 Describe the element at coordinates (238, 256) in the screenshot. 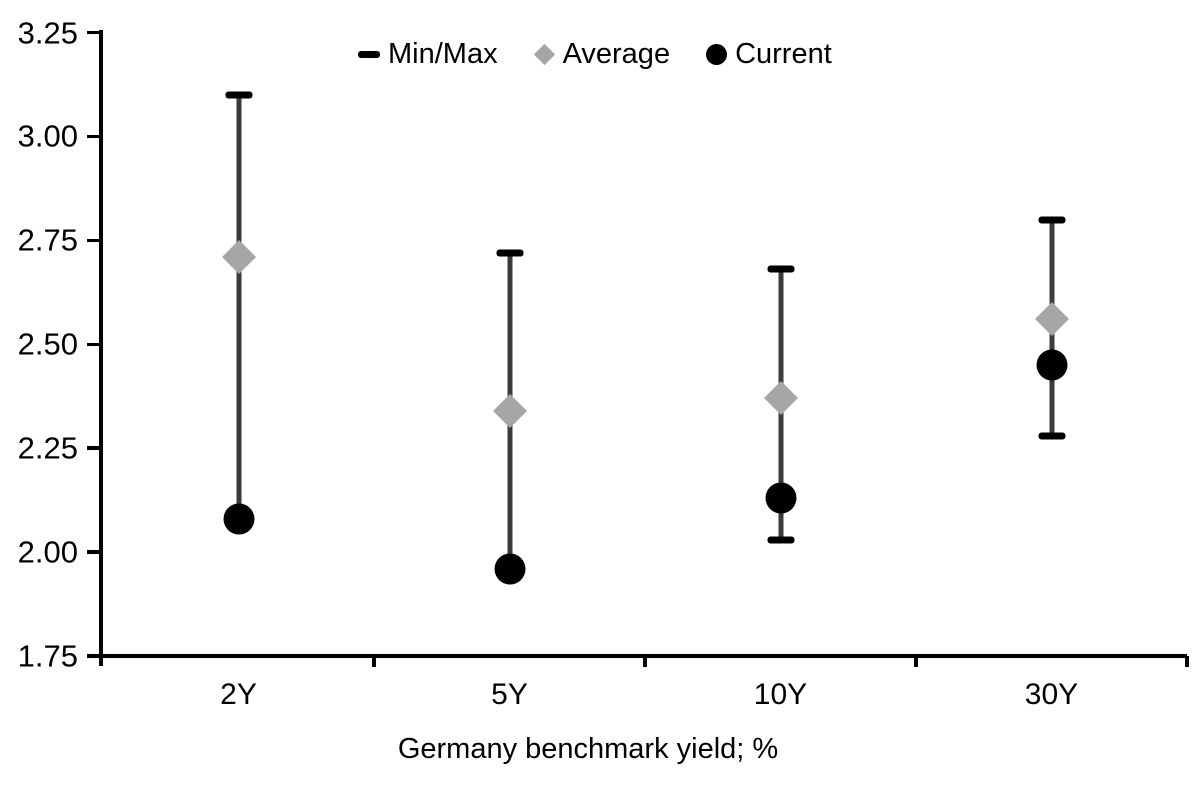

I see `average-marker-2Y` at that location.